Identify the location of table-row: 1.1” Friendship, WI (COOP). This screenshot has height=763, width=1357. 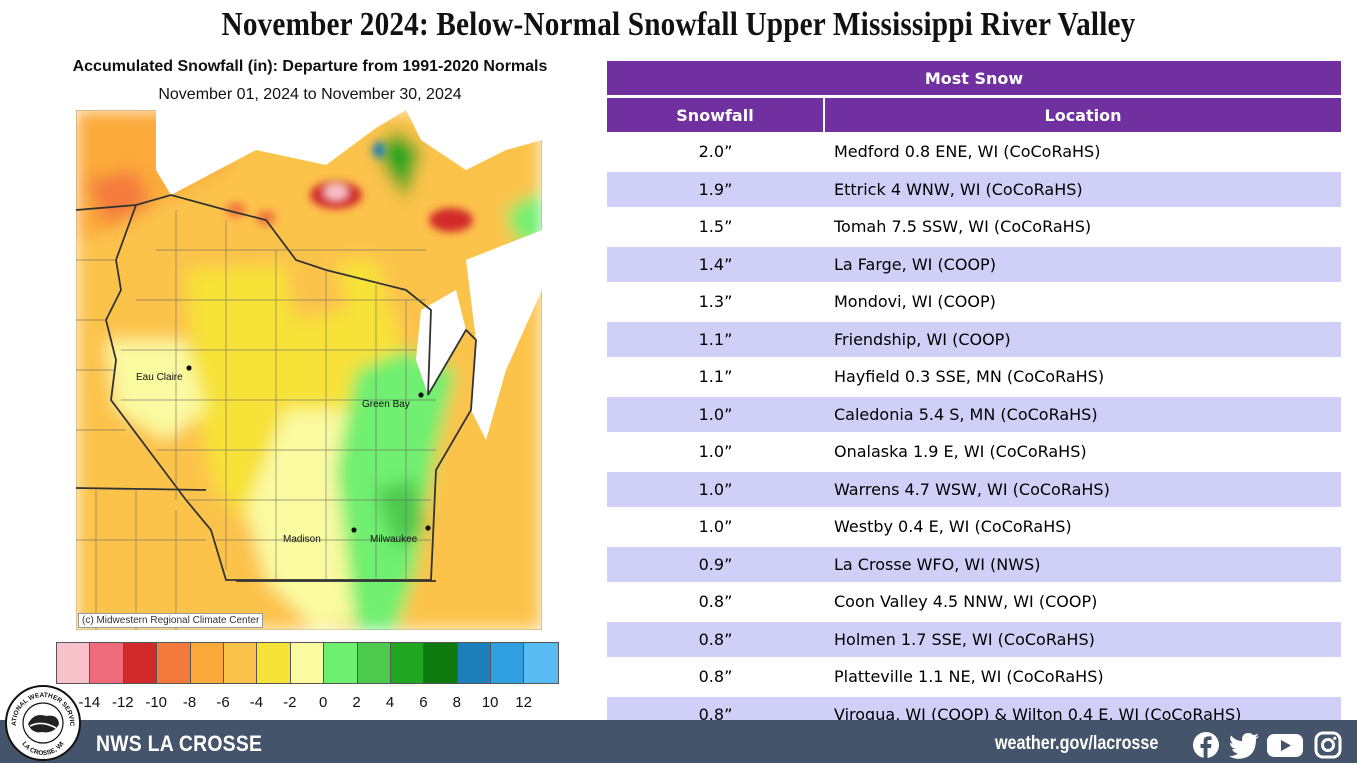
(974, 338).